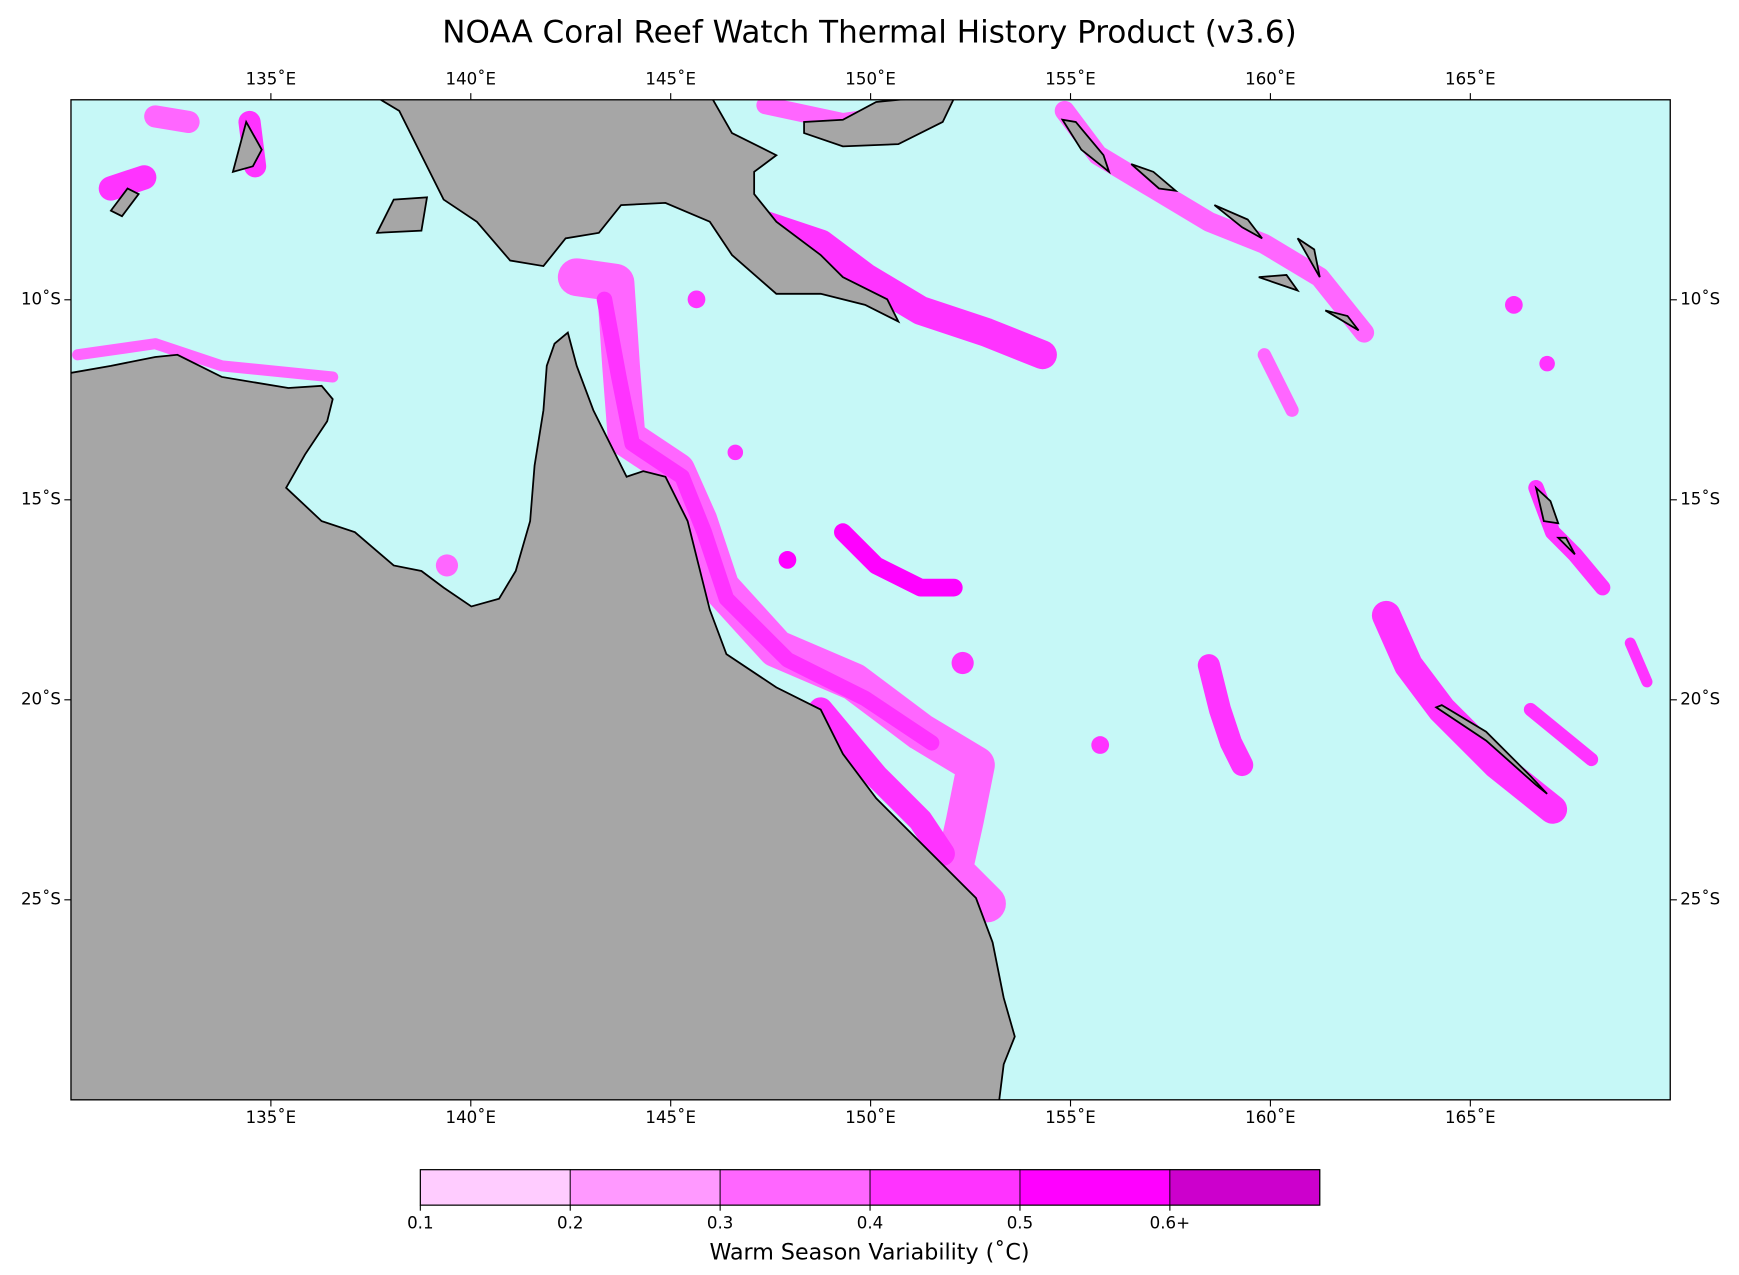 This screenshot has width=1739, height=1275. Describe the element at coordinates (420, 1223) in the screenshot. I see `colorbar-tick-label: 0.1` at that location.